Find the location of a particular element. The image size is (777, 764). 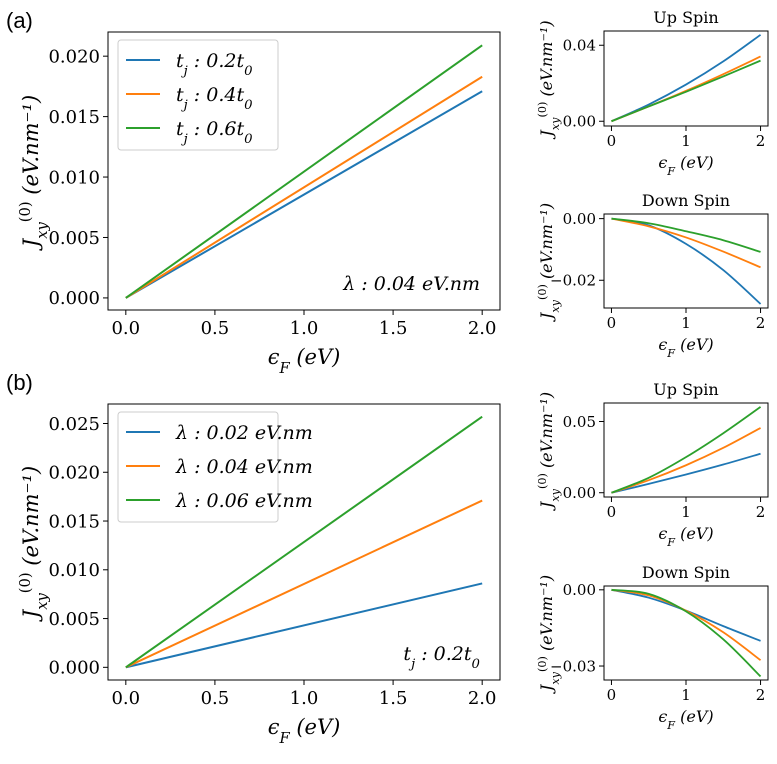

x-axis-label-b-down: ϵF (eV) is located at coordinates (685, 719).